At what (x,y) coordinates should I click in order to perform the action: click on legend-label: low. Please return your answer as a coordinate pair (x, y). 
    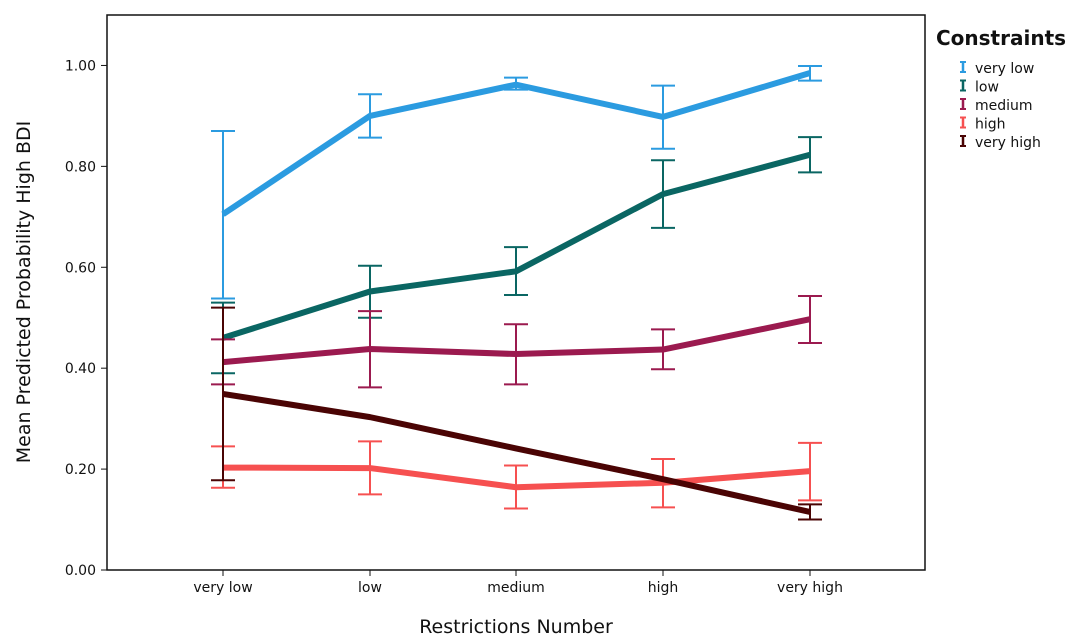
    Looking at the image, I should click on (987, 88).